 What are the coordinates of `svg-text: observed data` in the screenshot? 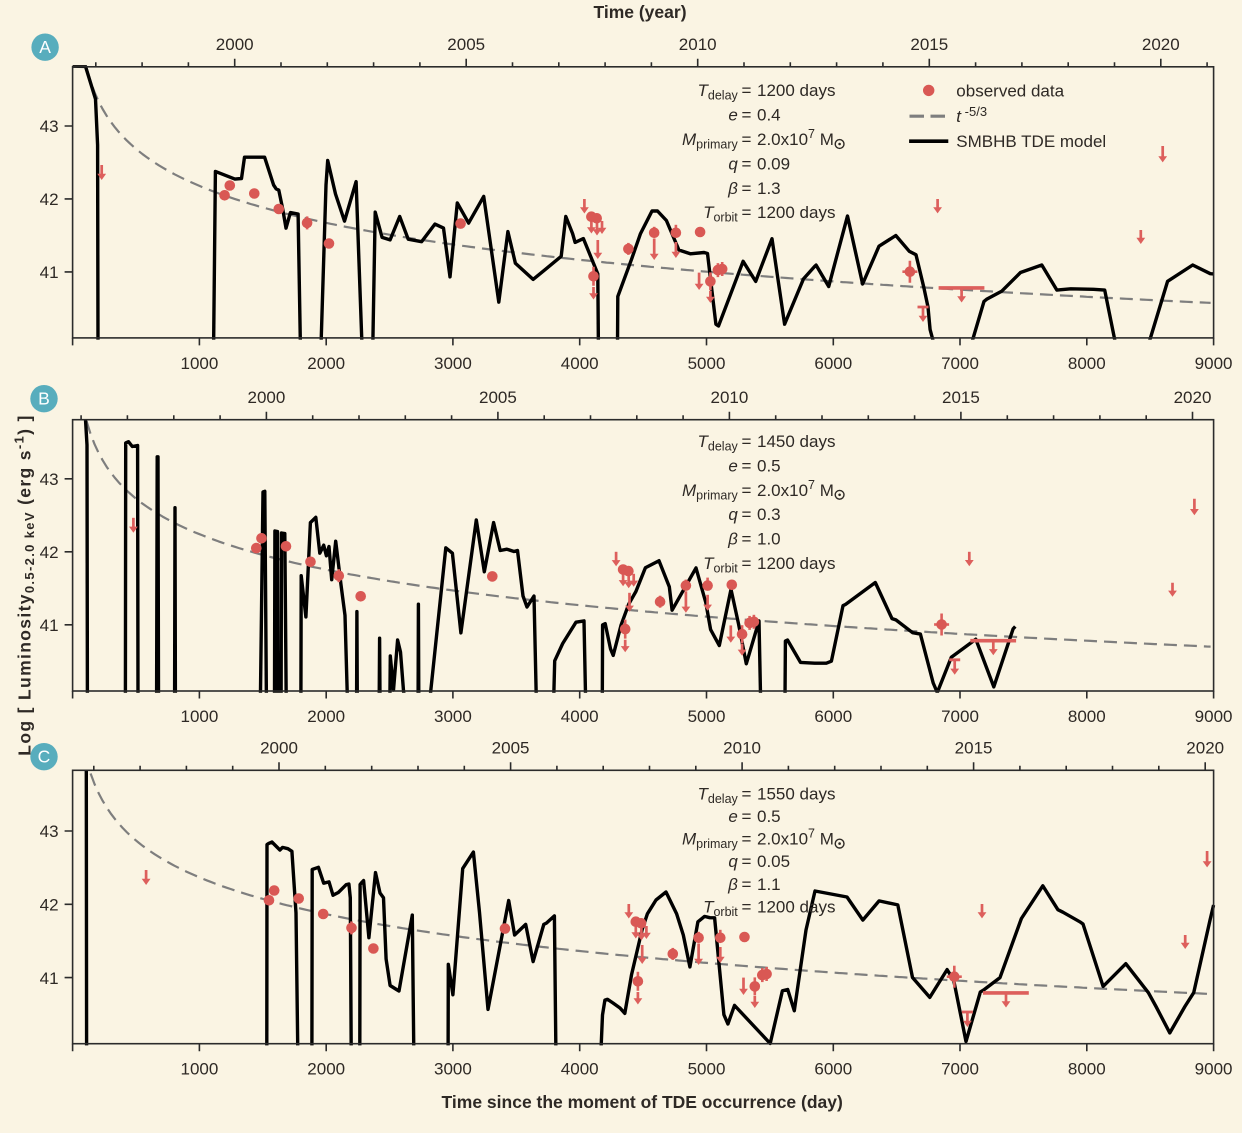 It's located at (1010, 90).